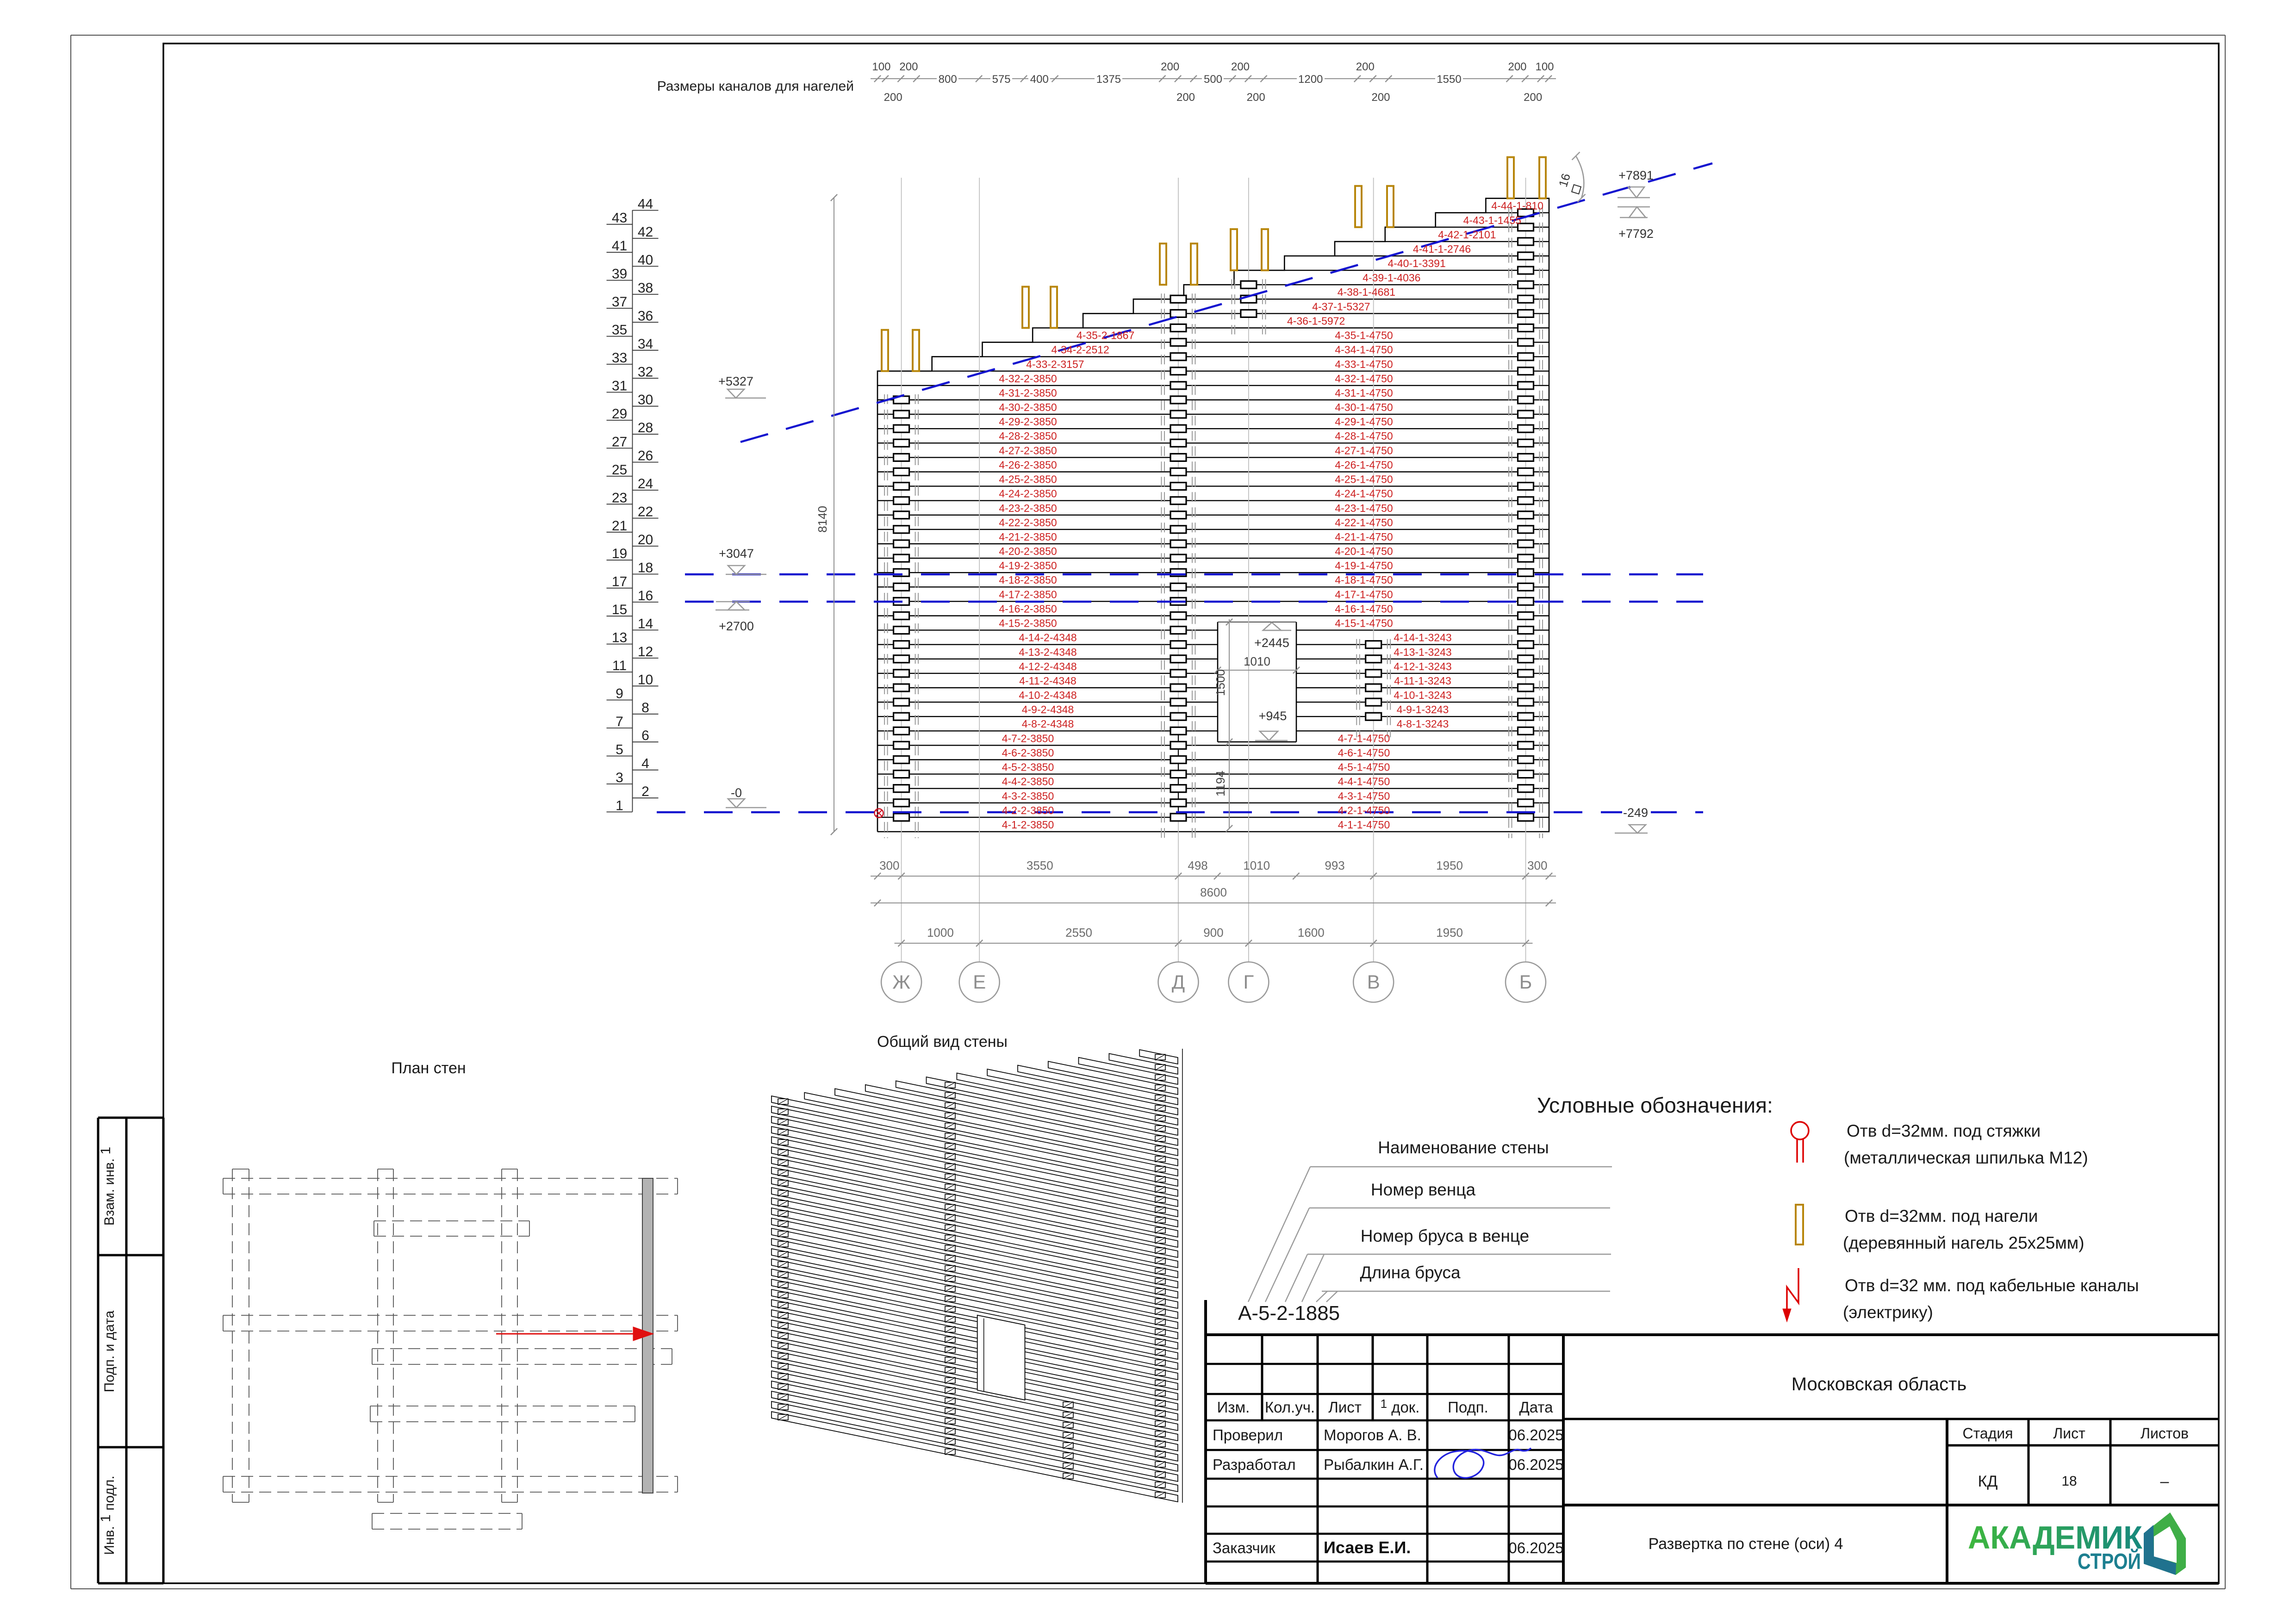 The image size is (2296, 1624). What do you see at coordinates (1028, 767) in the screenshot?
I see `svg-text: 4-5-2-3850` at bounding box center [1028, 767].